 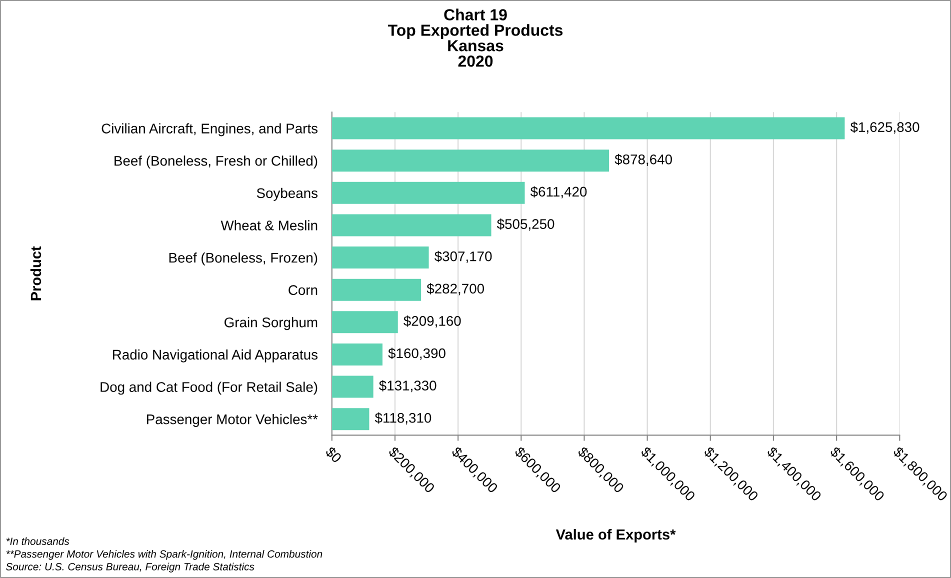 What do you see at coordinates (643, 160) in the screenshot?
I see `data-label: $878,640` at bounding box center [643, 160].